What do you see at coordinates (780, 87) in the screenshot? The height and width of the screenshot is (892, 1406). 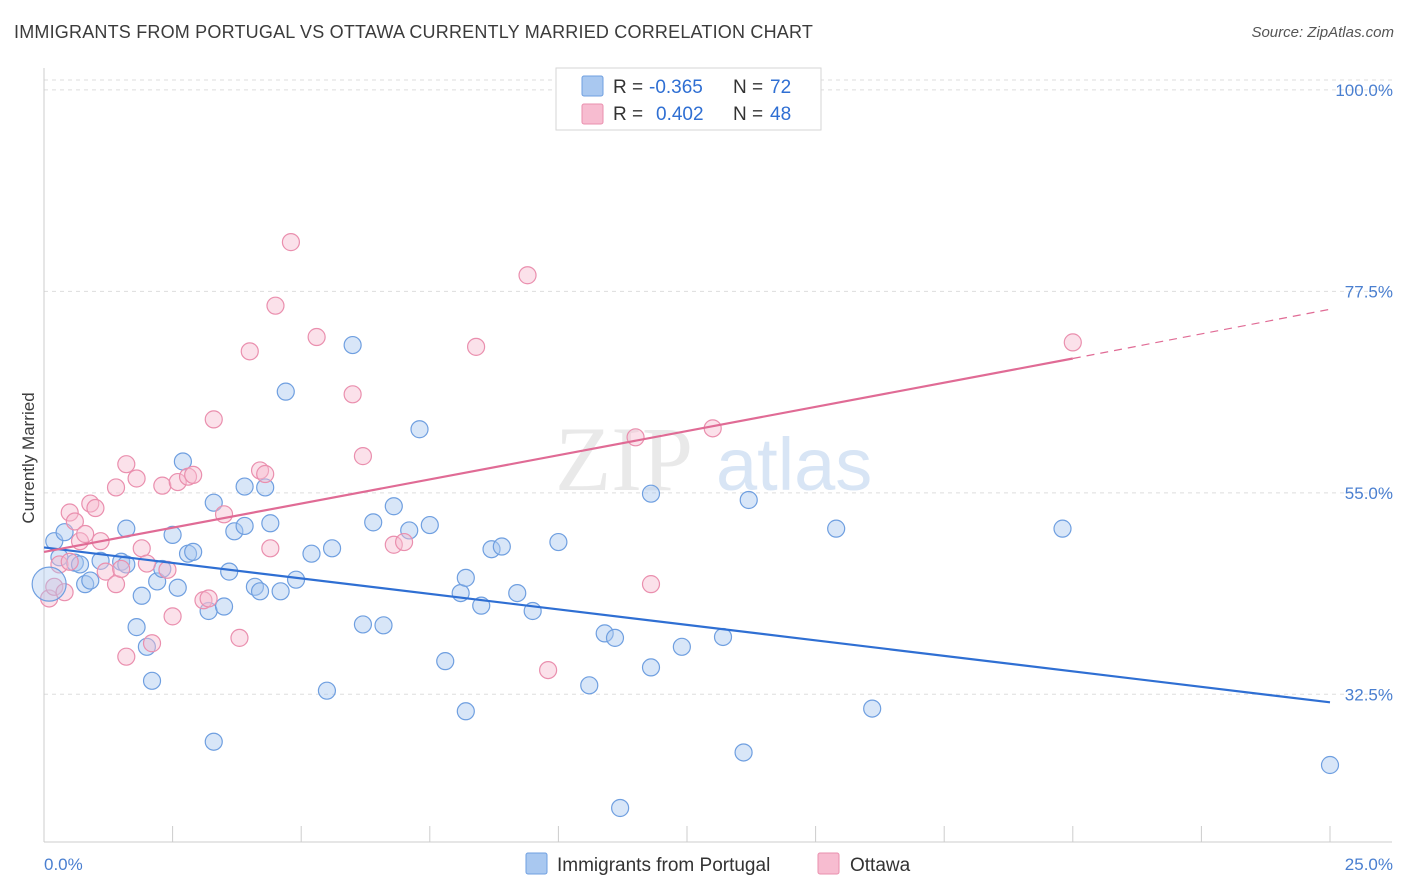 I see `legend-n-value-portugal: 72` at bounding box center [780, 87].